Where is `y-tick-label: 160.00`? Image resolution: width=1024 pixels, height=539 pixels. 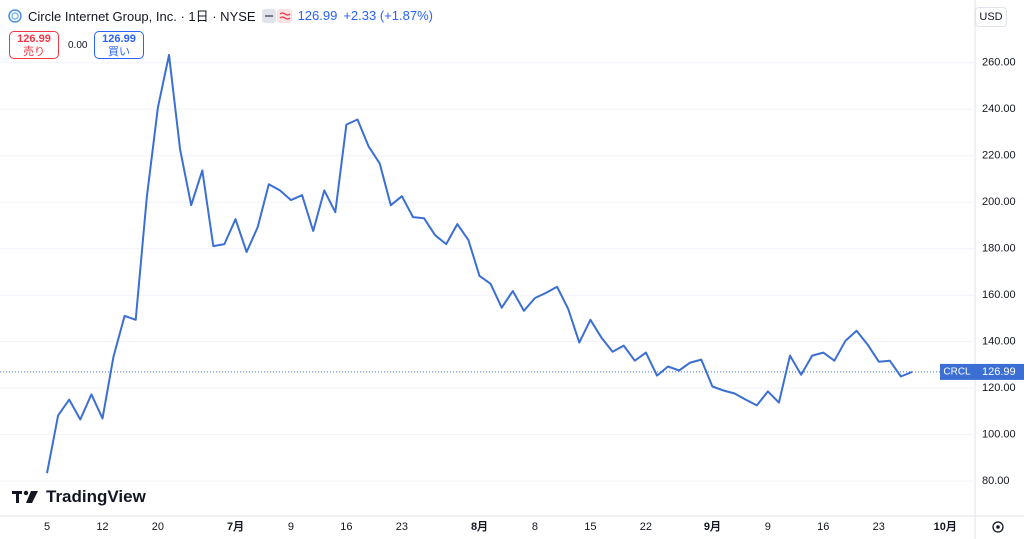 y-tick-label: 160.00 is located at coordinates (999, 295).